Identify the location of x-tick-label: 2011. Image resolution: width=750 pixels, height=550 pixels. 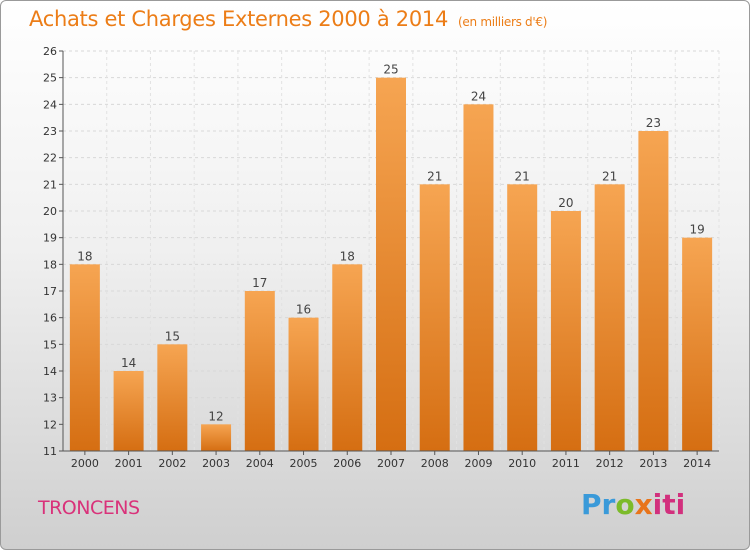
(566, 463).